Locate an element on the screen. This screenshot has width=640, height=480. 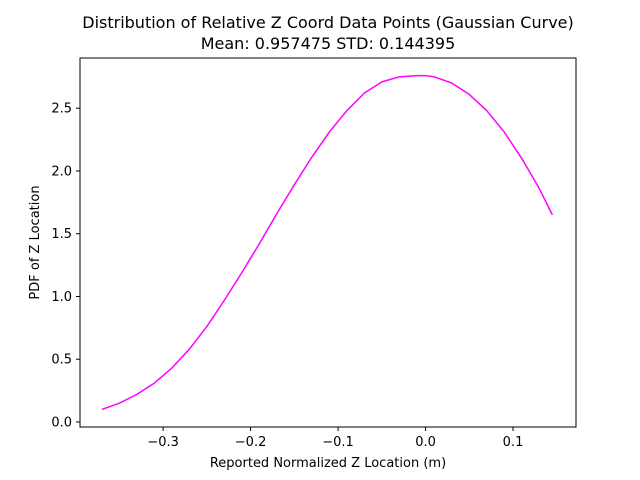
x-tick-label: 0.1 is located at coordinates (513, 442).